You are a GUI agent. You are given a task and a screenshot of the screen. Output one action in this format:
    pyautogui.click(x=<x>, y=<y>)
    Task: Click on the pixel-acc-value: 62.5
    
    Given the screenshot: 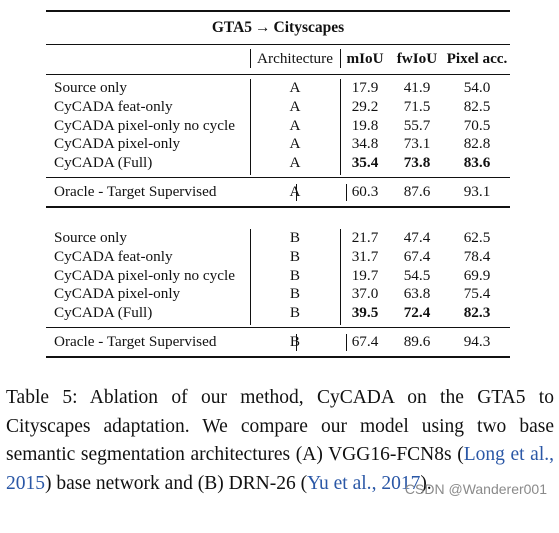 What is the action you would take?
    pyautogui.click(x=477, y=237)
    